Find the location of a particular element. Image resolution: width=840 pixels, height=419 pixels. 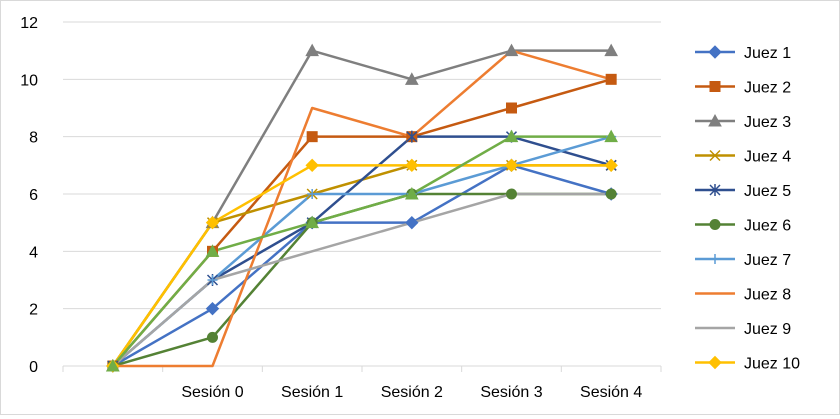

legend-label: Juez 6 is located at coordinates (767, 226).